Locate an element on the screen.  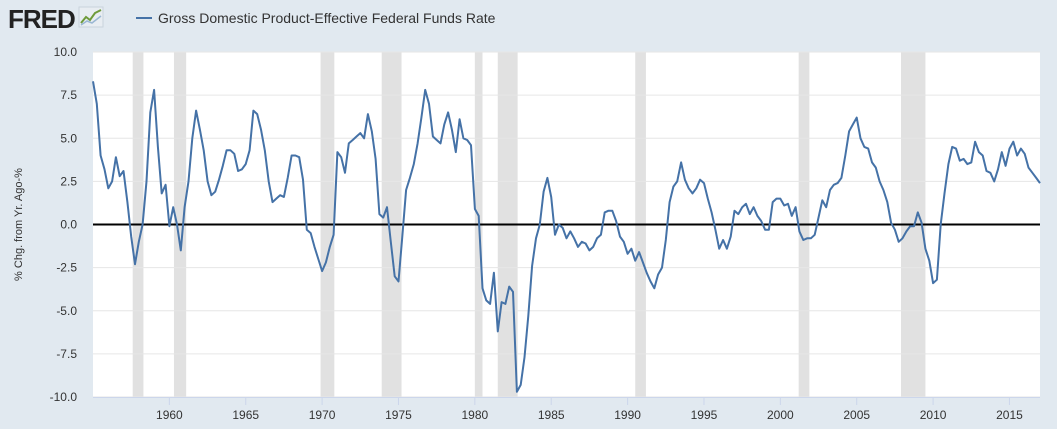
fred-logo: FRED is located at coordinates (56, 19).